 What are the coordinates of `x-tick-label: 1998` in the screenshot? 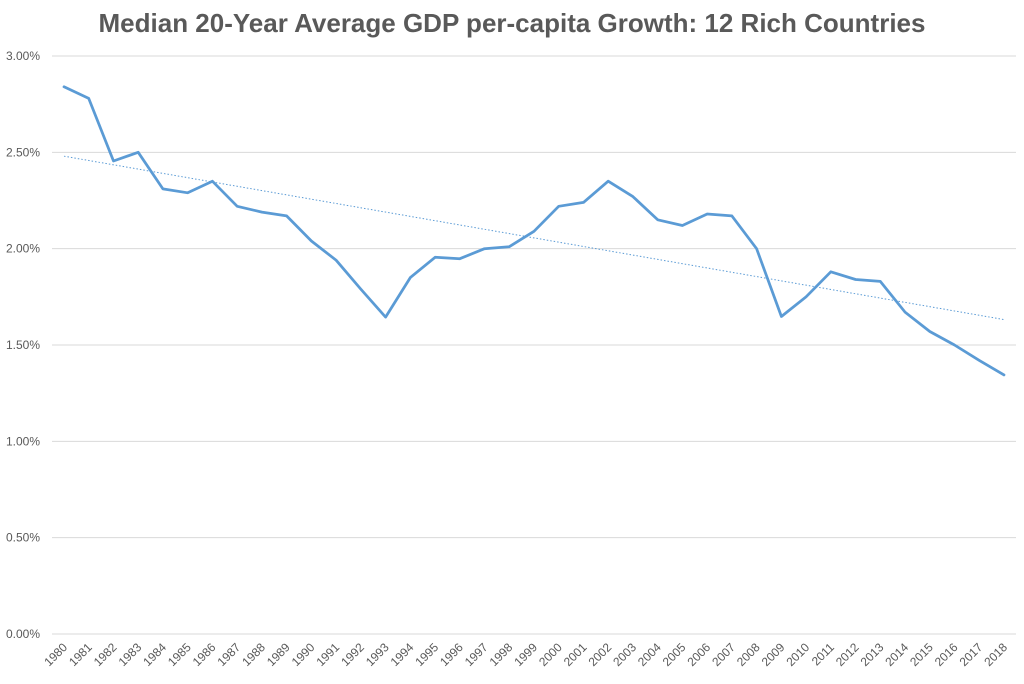 It's located at (501, 654).